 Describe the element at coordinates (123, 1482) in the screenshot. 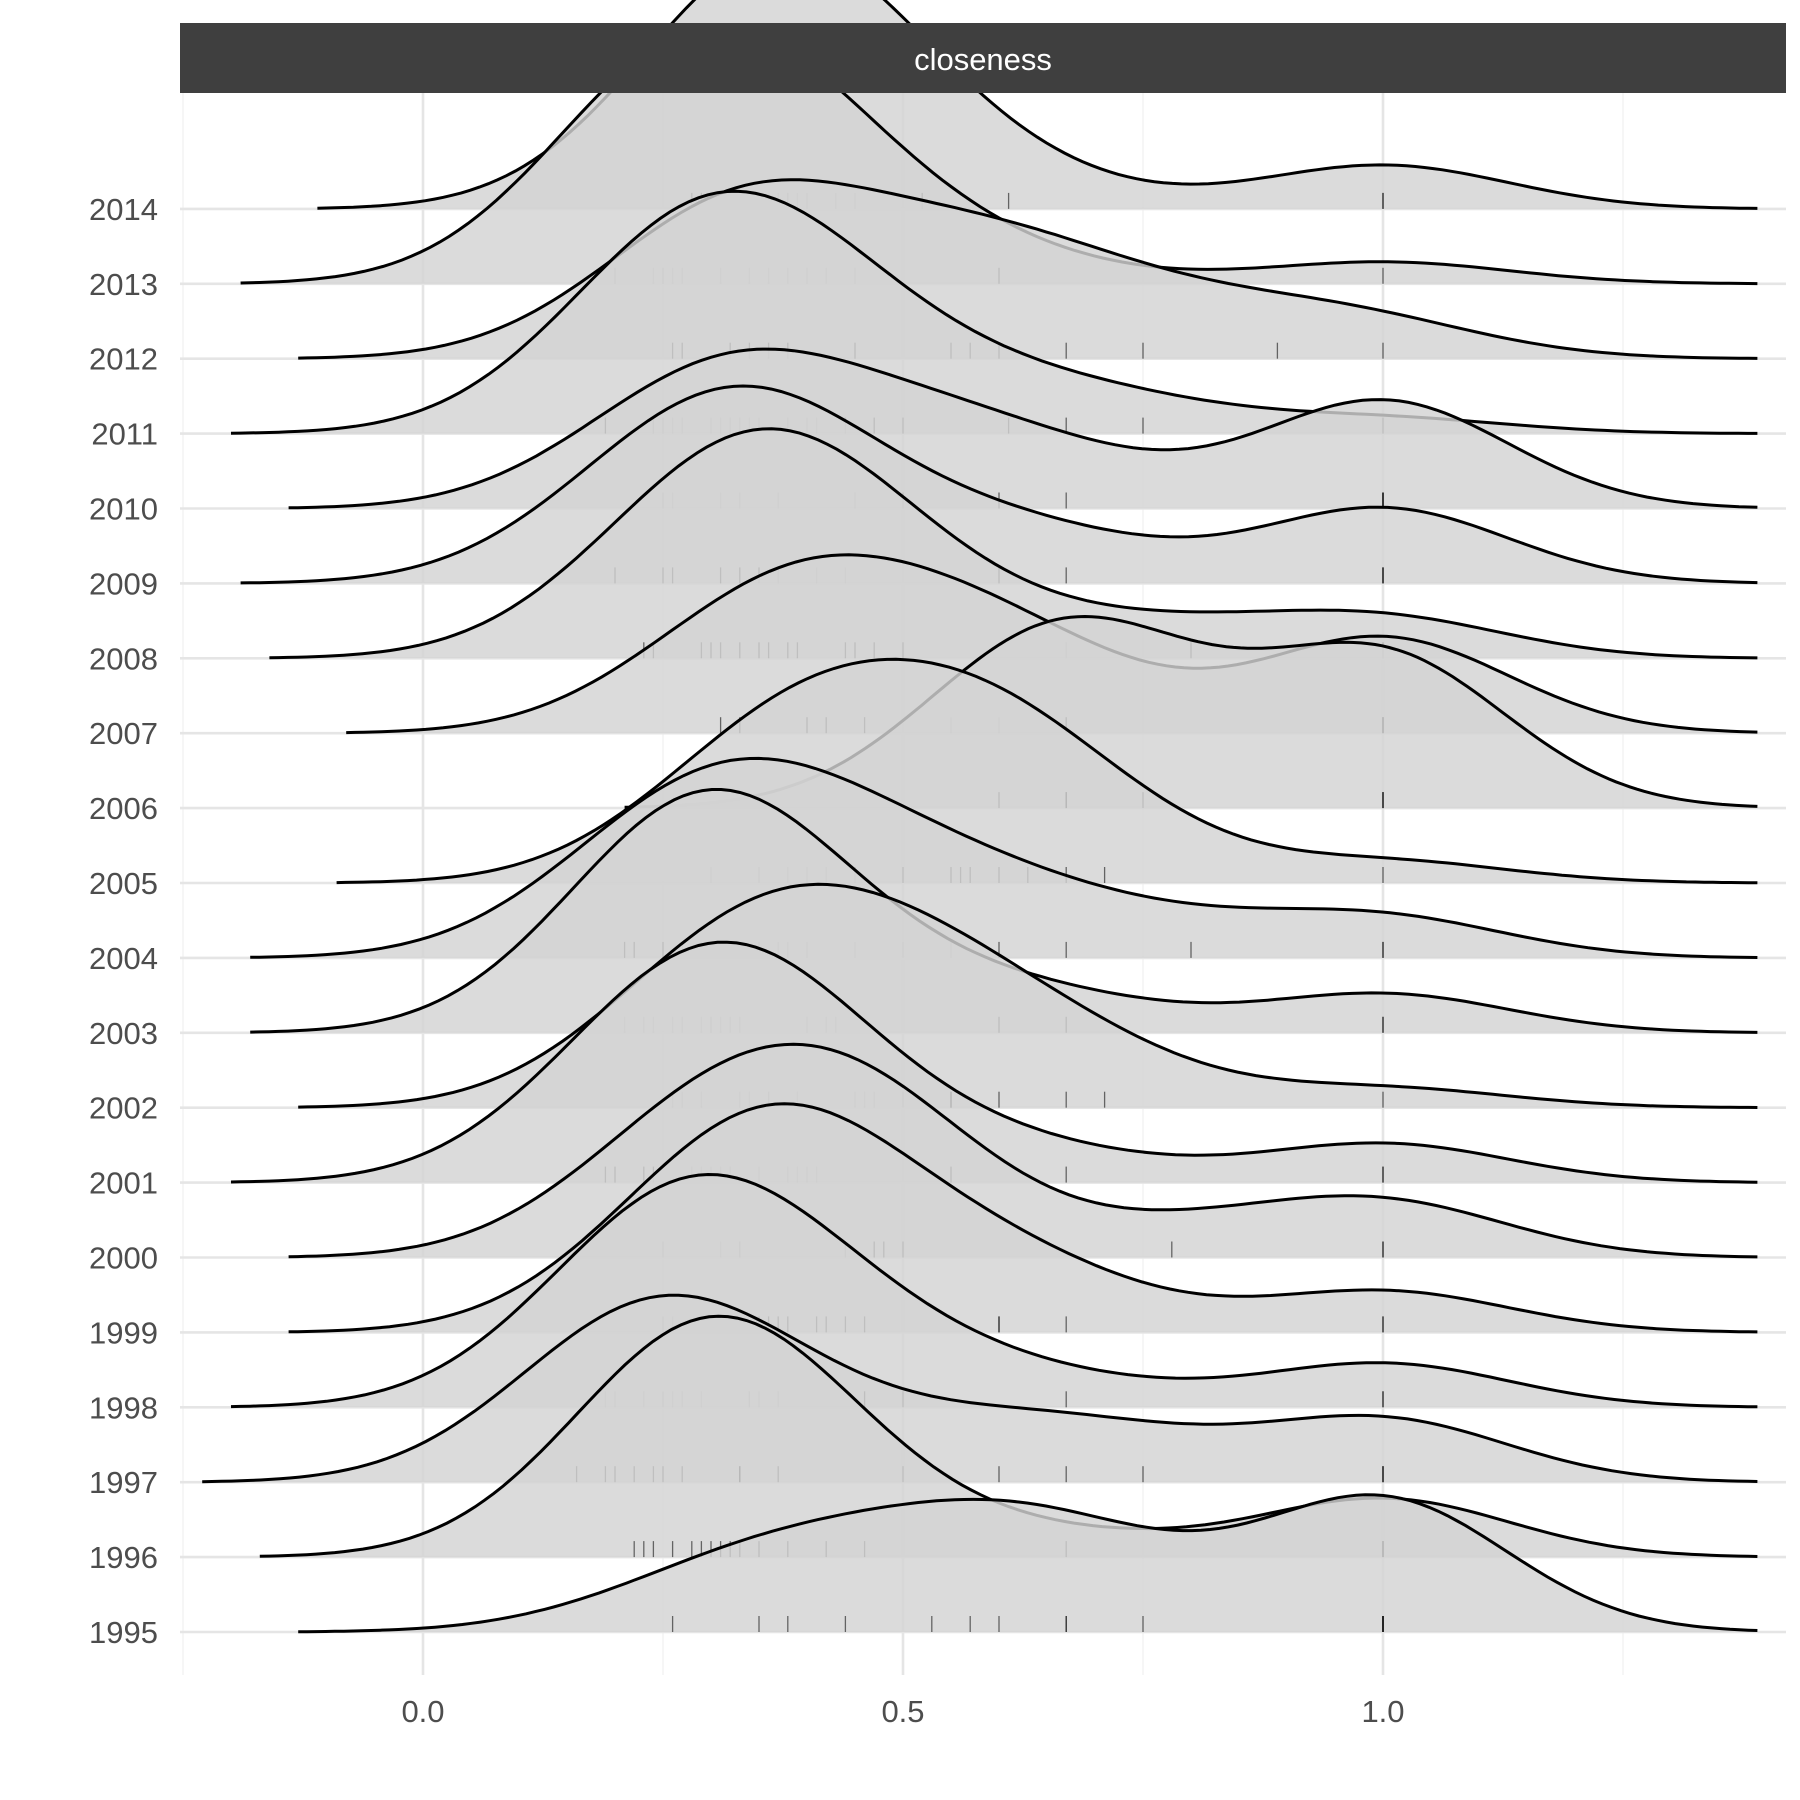

I see `y-tick-label: 1997` at that location.